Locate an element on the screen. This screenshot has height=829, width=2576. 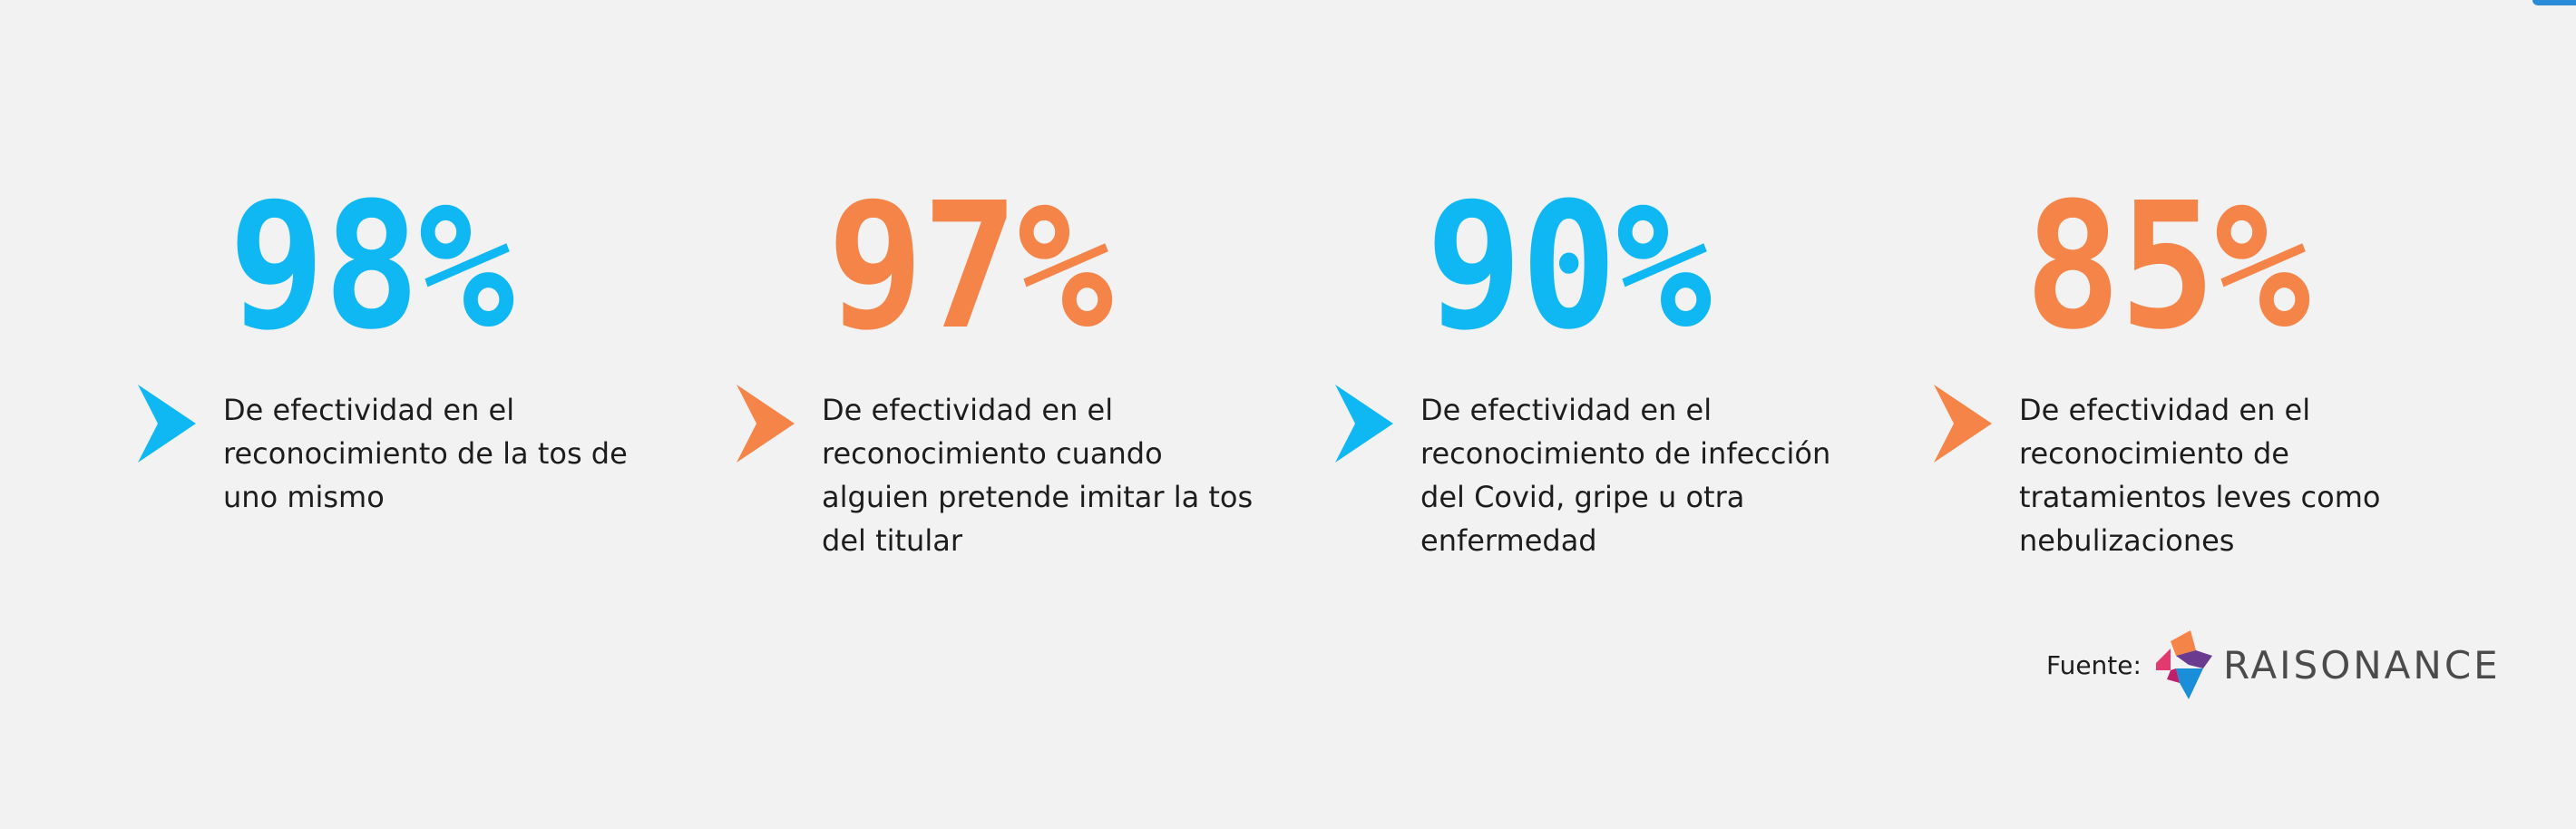
source-attribution: Fuente: RAISONANCE is located at coordinates (2273, 665).